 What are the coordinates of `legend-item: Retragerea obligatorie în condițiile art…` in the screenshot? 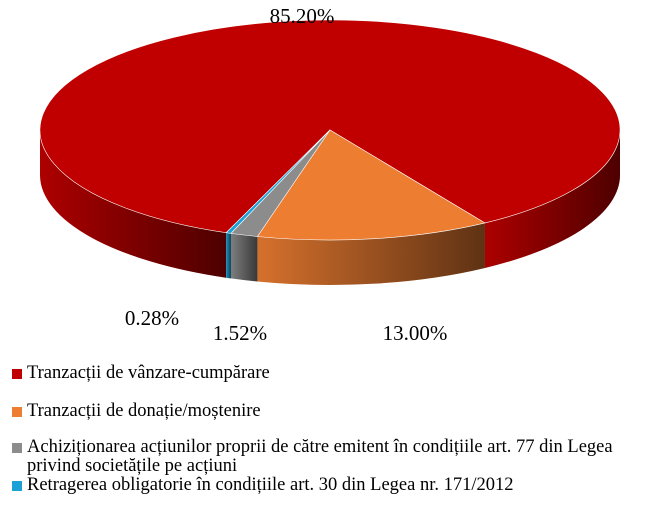 It's located at (332, 485).